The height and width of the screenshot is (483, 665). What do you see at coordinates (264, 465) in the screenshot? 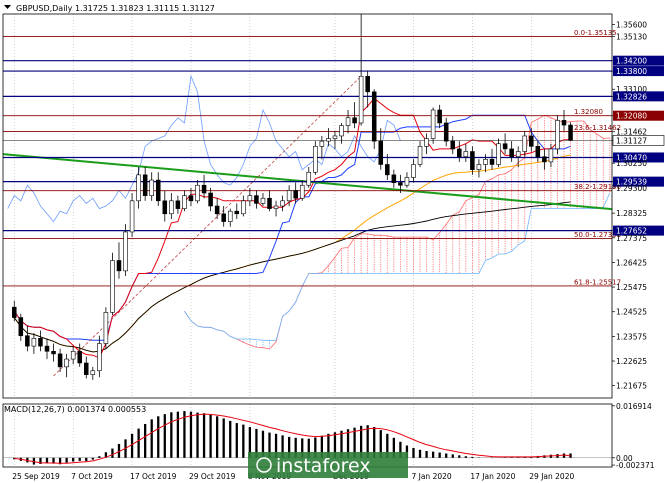
I see `watermark-logo-icon` at bounding box center [264, 465].